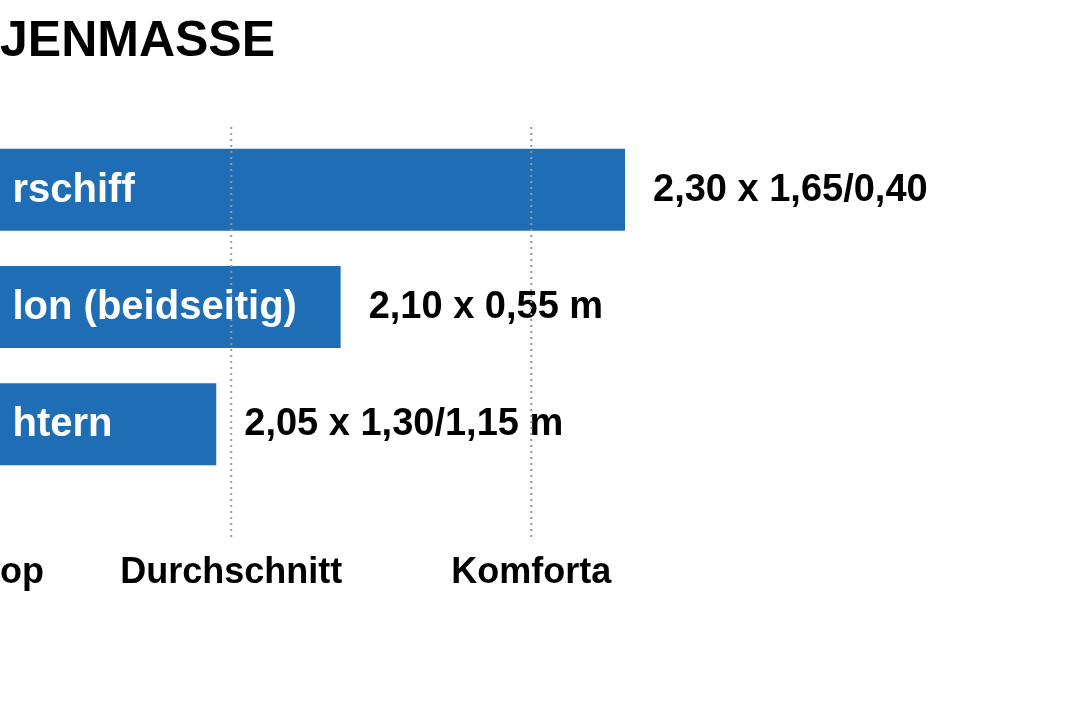 The image size is (1068, 712). Describe the element at coordinates (22, 570) in the screenshot. I see `text: op` at that location.